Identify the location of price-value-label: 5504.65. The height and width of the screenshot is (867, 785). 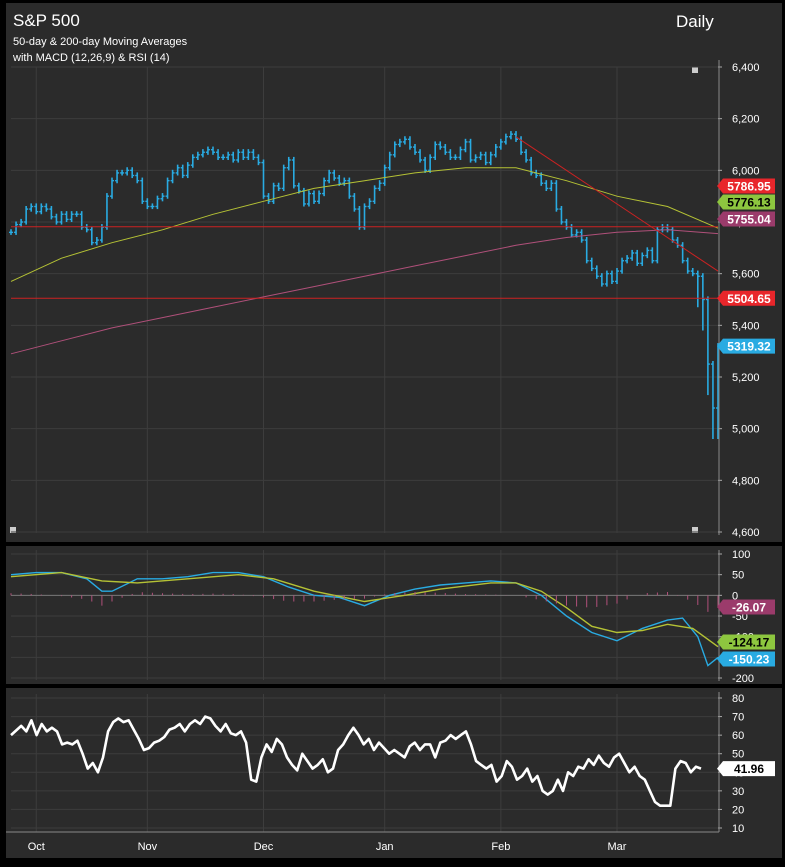
(749, 299).